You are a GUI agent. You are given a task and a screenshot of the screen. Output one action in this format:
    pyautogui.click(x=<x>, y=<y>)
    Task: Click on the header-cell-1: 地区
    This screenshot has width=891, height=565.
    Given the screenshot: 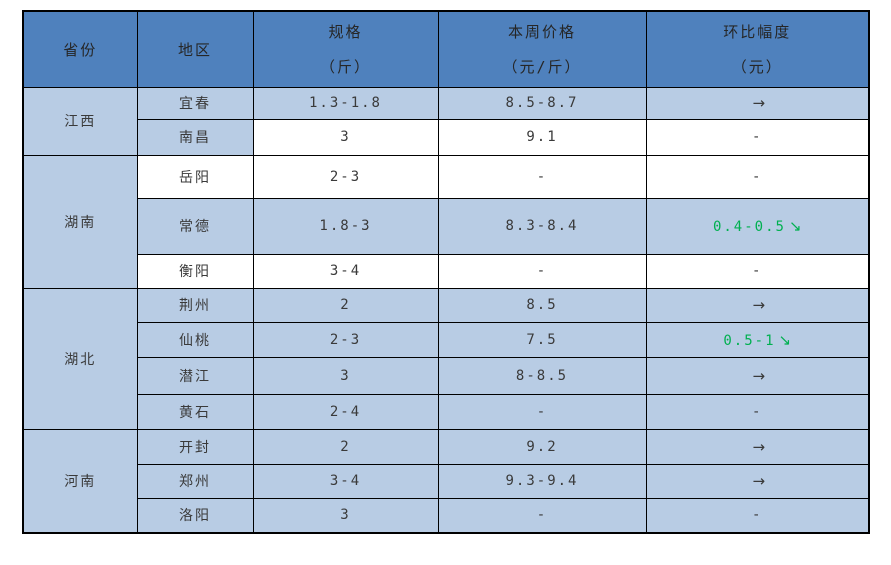 What is the action you would take?
    pyautogui.click(x=195, y=49)
    